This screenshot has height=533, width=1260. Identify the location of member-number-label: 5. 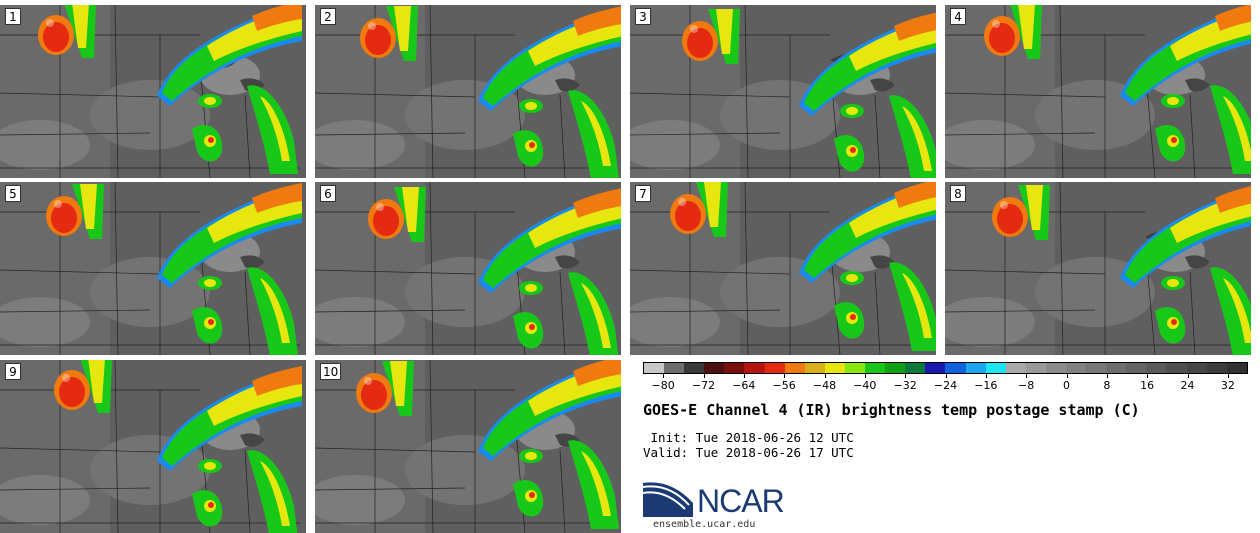
(13, 193).